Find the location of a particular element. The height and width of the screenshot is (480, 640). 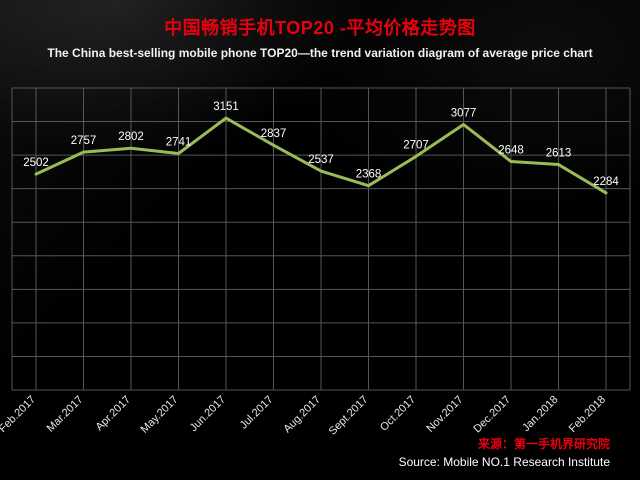

data-label: 2284 is located at coordinates (606, 182).